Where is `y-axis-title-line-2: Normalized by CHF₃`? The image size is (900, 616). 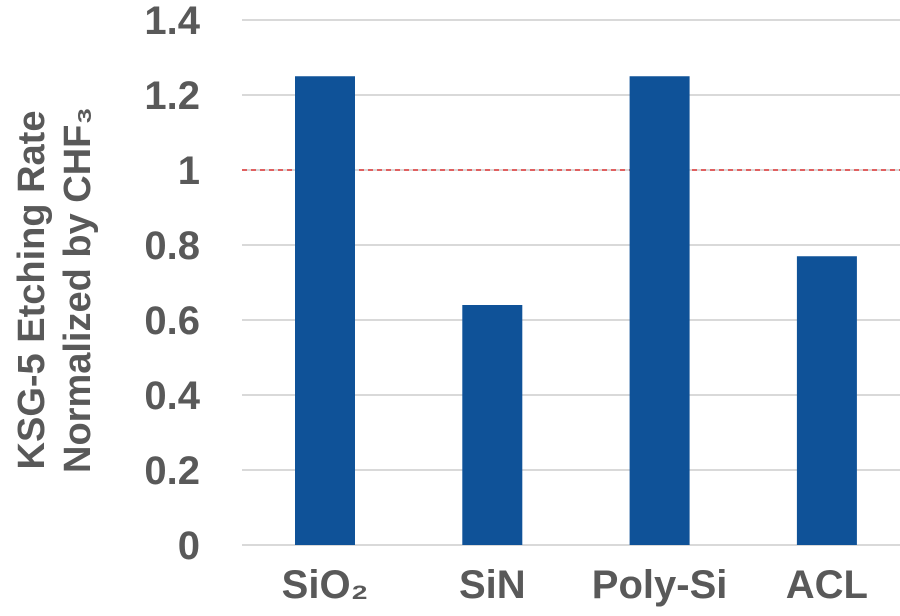 y-axis-title-line-2: Normalized by CHF₃ is located at coordinates (78, 290).